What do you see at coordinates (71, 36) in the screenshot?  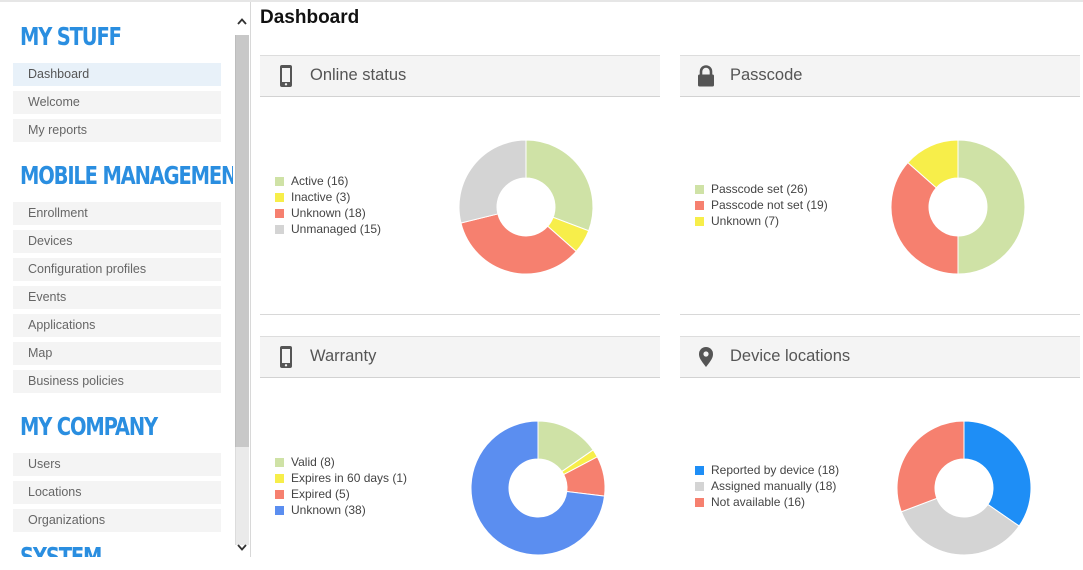 I see `section-title-my-stuff: MY STUFF` at bounding box center [71, 36].